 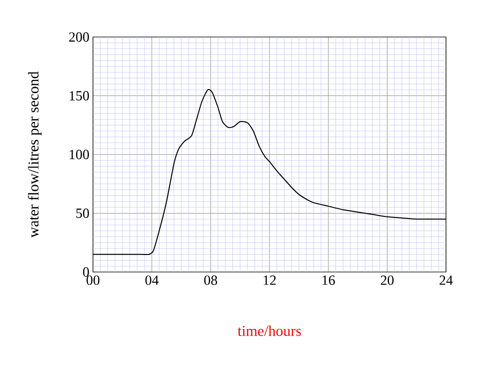 I want to click on x-tick-label: 08, so click(x=211, y=280).